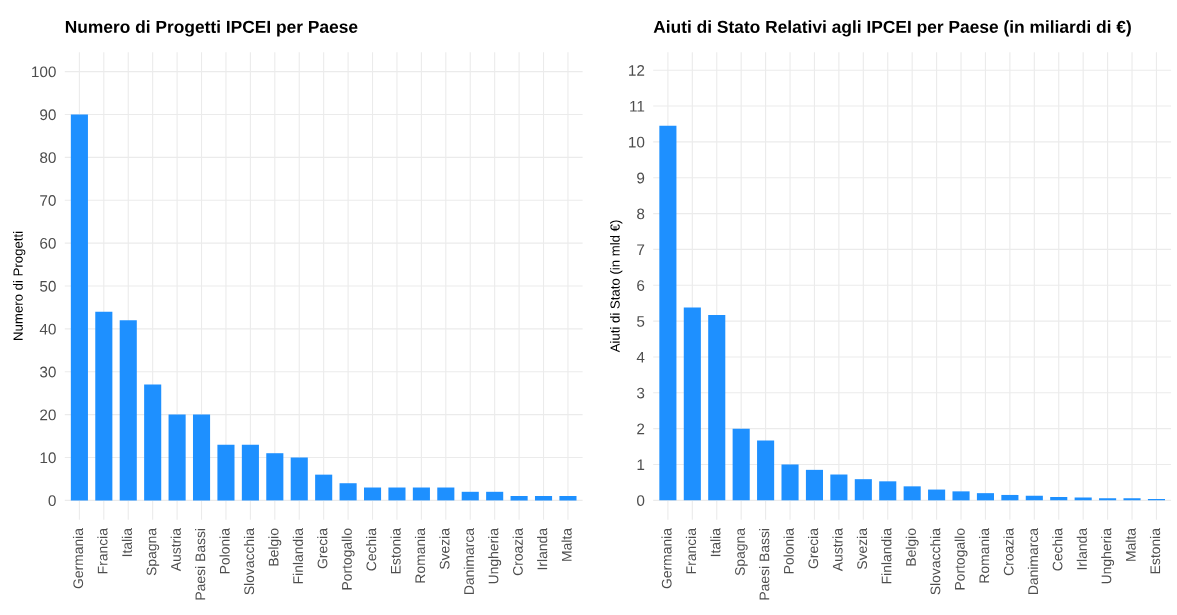  What do you see at coordinates (641, 285) in the screenshot?
I see `y-tick-label: 6` at bounding box center [641, 285].